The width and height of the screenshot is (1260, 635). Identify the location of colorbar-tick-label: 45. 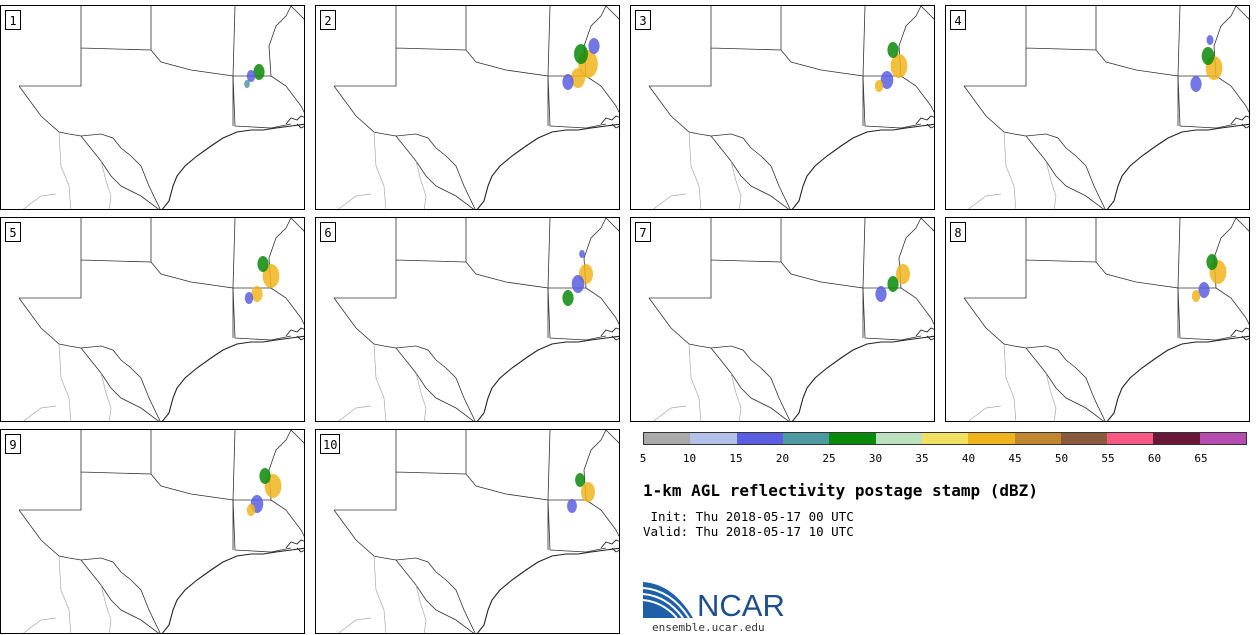
(1015, 458).